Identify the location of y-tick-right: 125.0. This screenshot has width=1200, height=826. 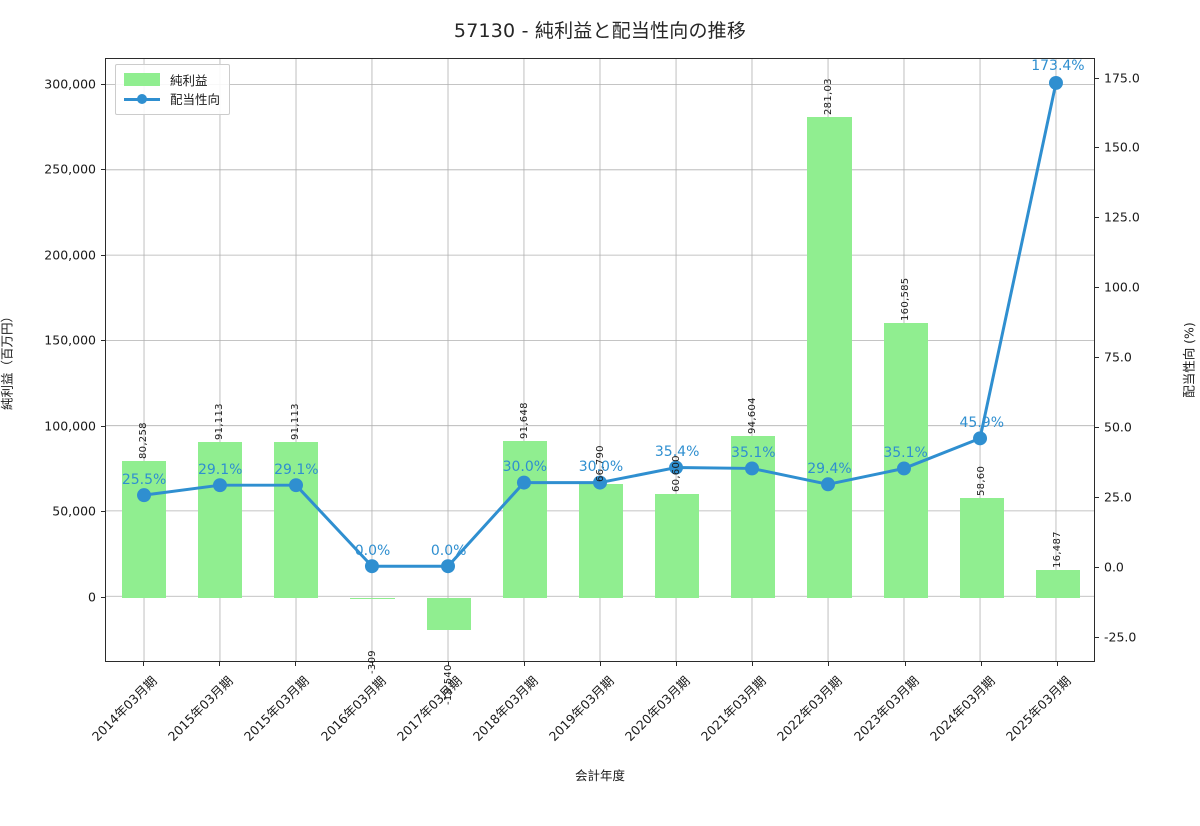
(1122, 217).